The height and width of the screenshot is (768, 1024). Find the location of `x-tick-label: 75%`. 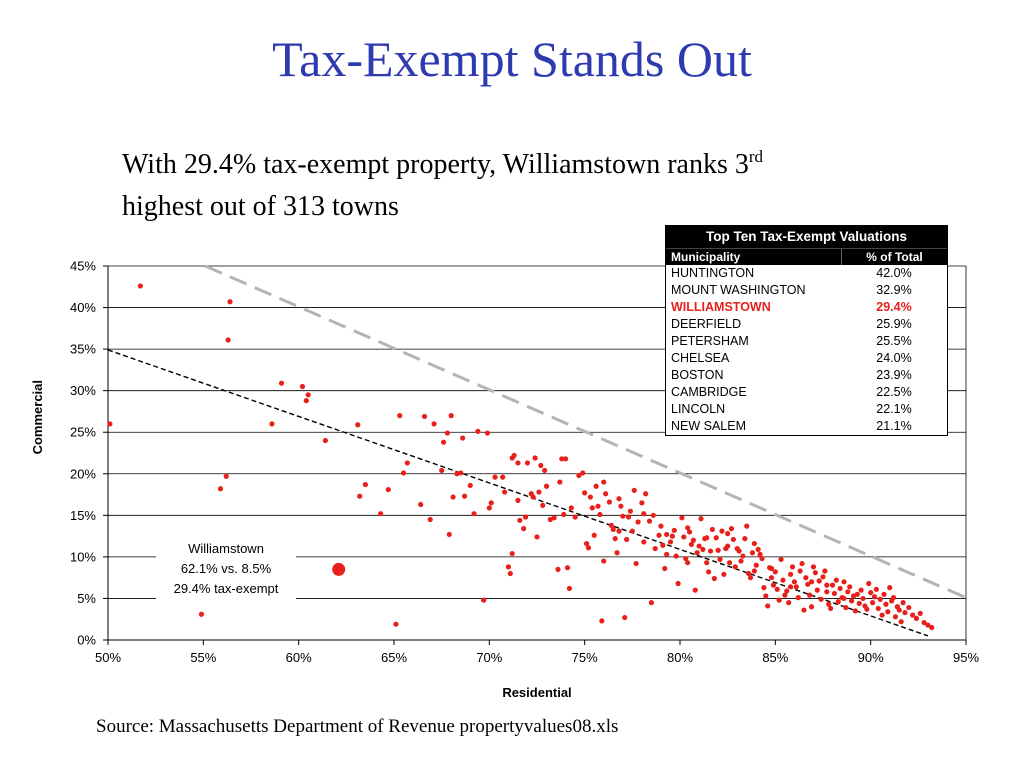

x-tick-label: 75% is located at coordinates (585, 657).